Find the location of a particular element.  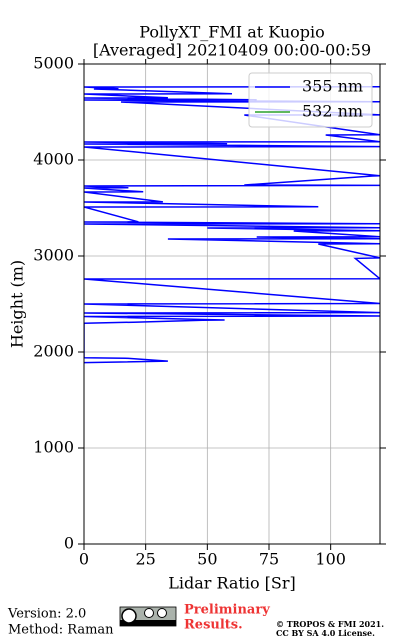

x-tick-label: 0 is located at coordinates (84, 559).